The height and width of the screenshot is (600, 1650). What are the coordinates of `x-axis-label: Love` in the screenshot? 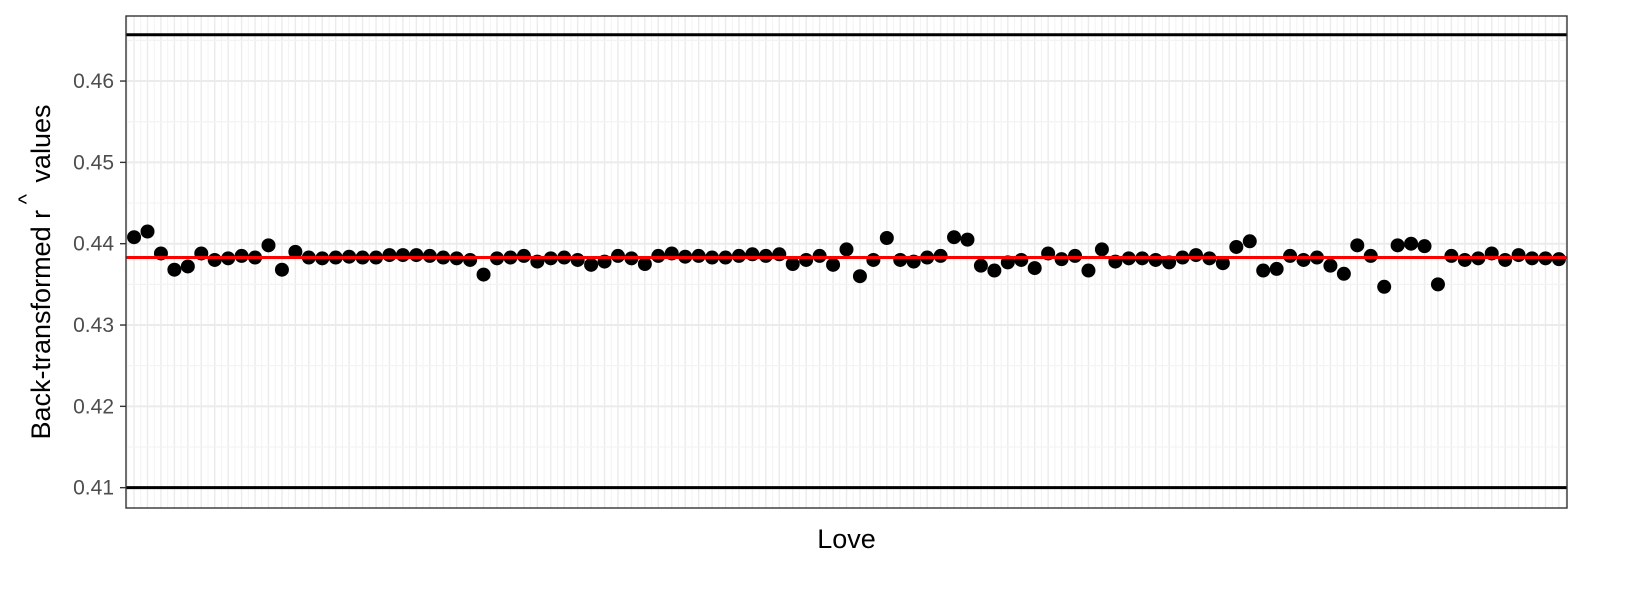 It's located at (846, 539).